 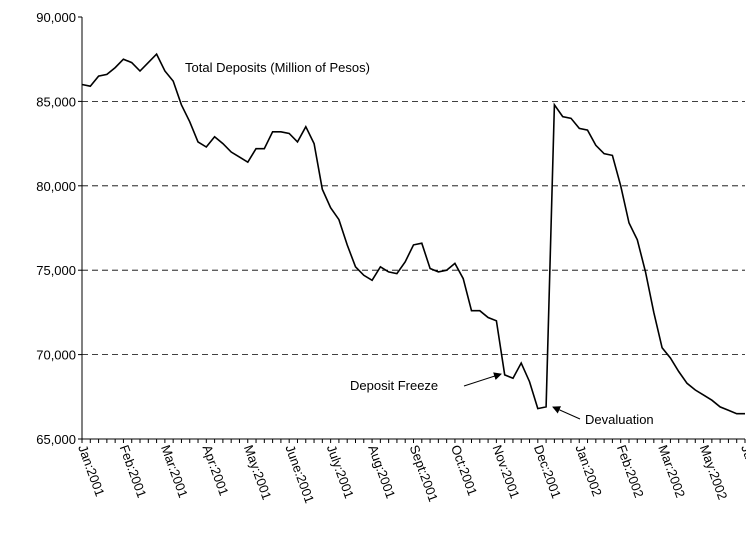 What do you see at coordinates (215, 470) in the screenshot?
I see `x-tick-label: Apr:2001` at bounding box center [215, 470].